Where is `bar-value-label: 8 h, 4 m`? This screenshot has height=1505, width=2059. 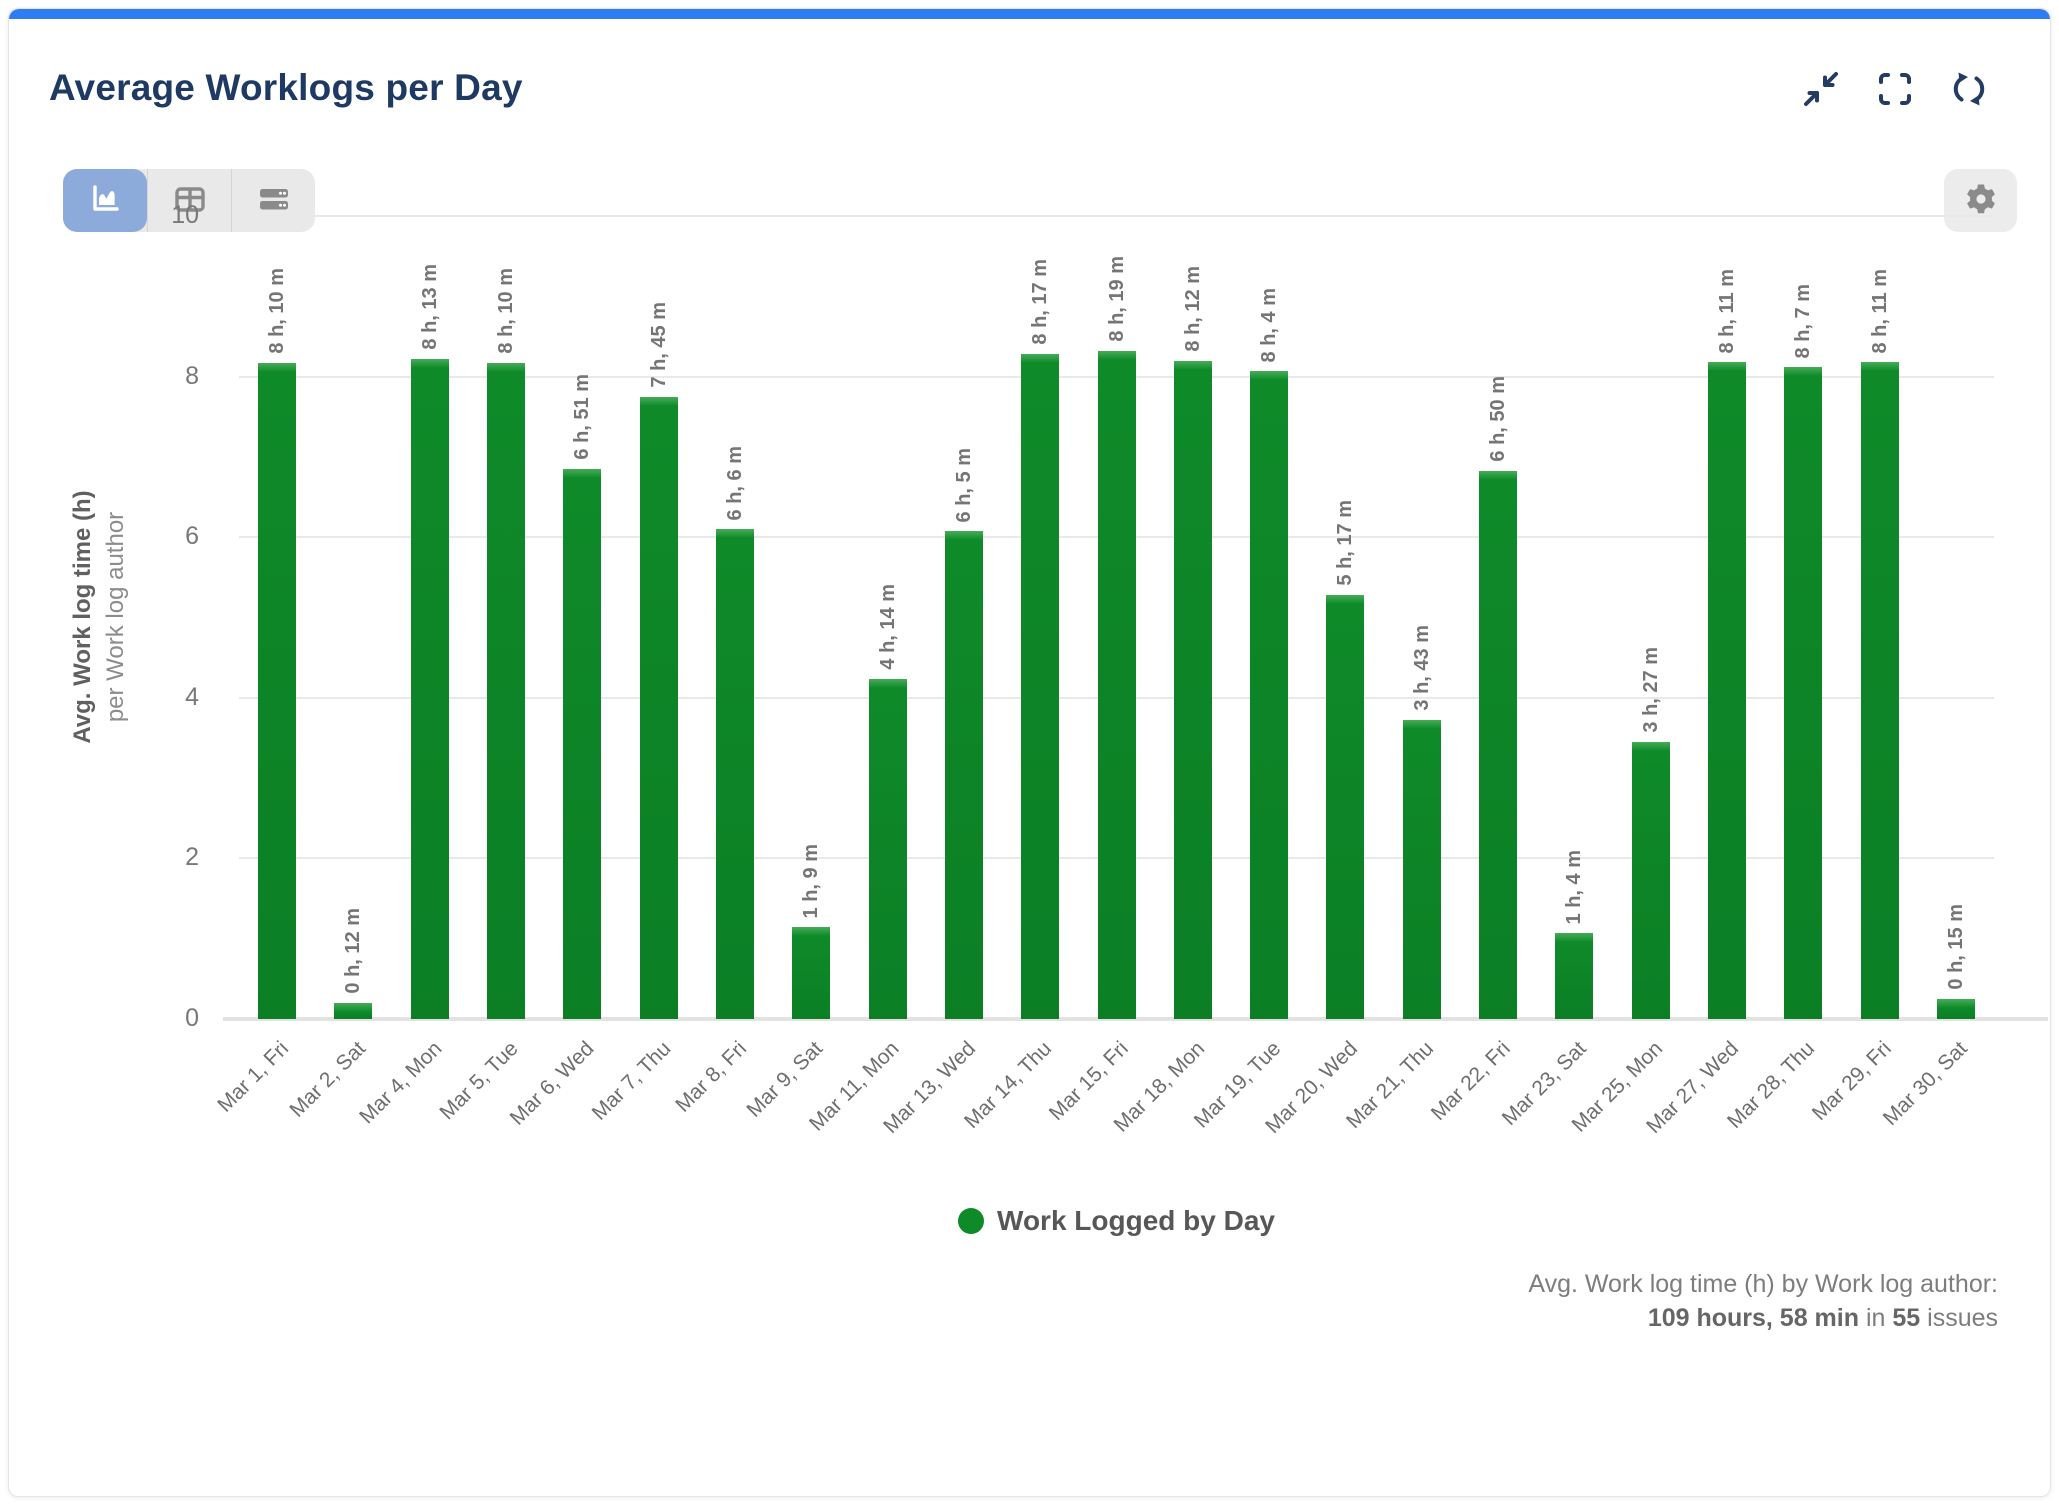
bar-value-label: 8 h, 4 m is located at coordinates (1269, 324).